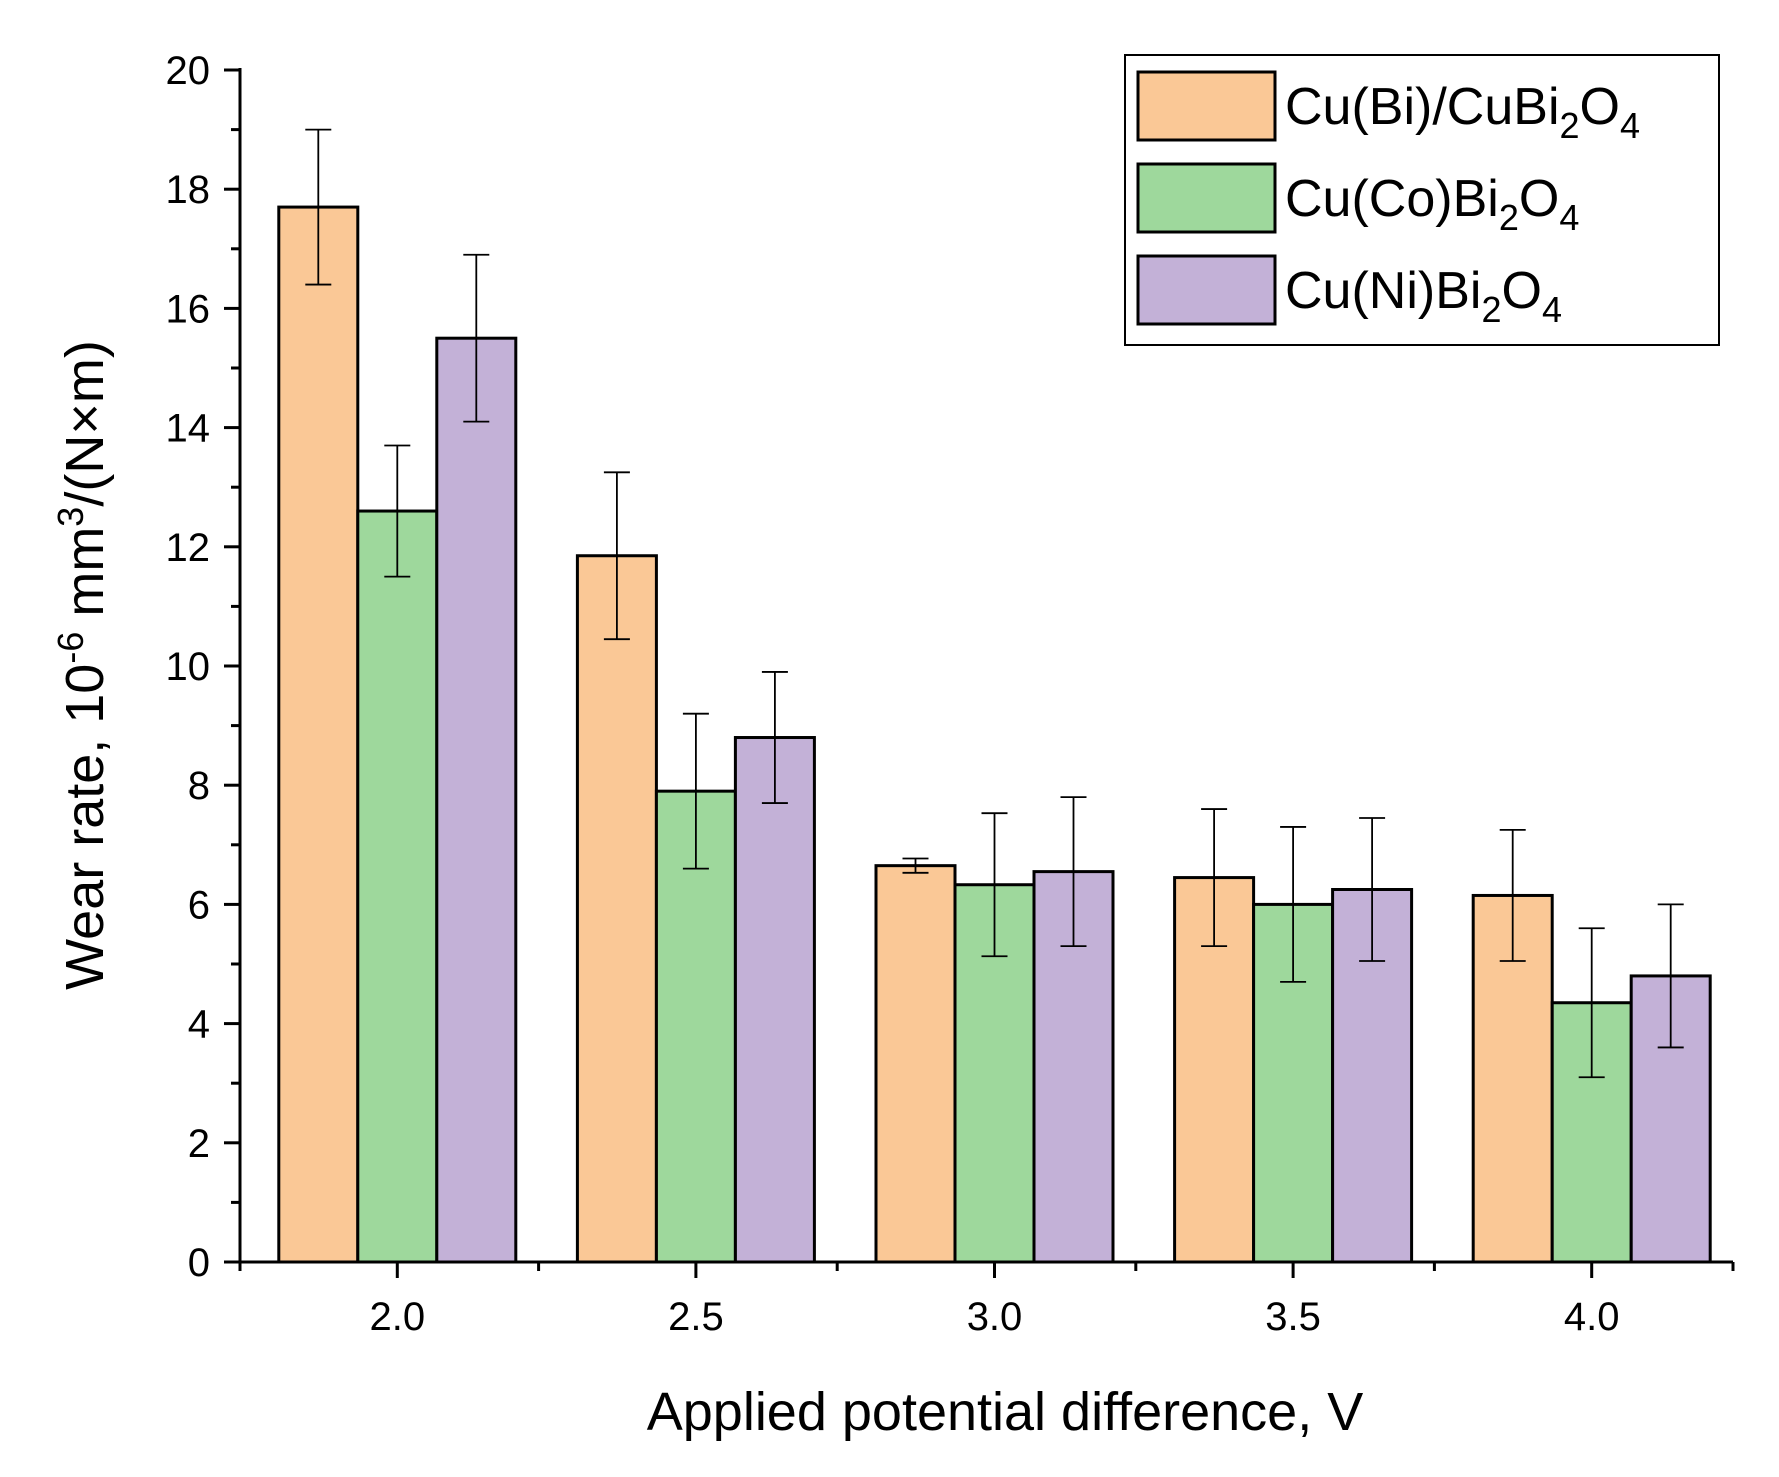  What do you see at coordinates (397, 886) in the screenshot?
I see `bar-Cu(Co)Bi2O4-2.0` at bounding box center [397, 886].